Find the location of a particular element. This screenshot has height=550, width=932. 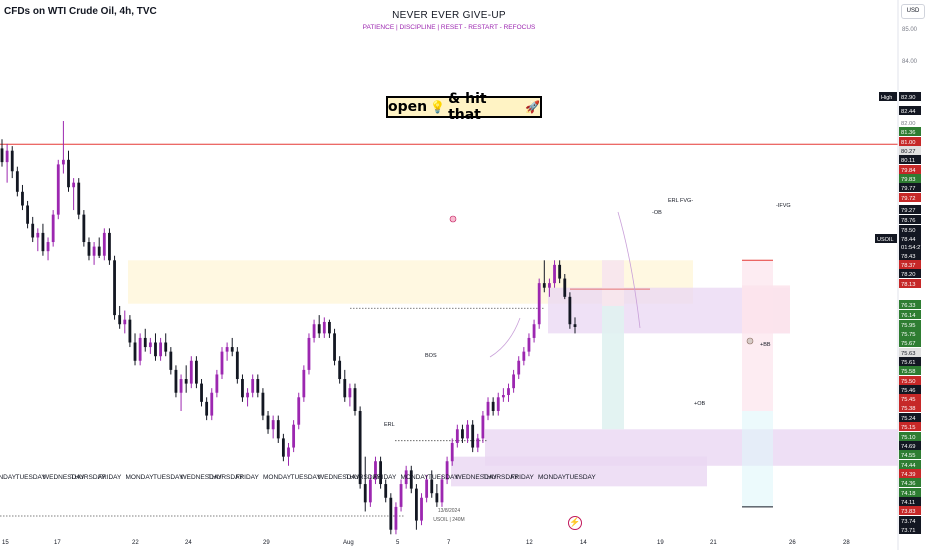

y-tick-label: 85.00 is located at coordinates (910, 30).